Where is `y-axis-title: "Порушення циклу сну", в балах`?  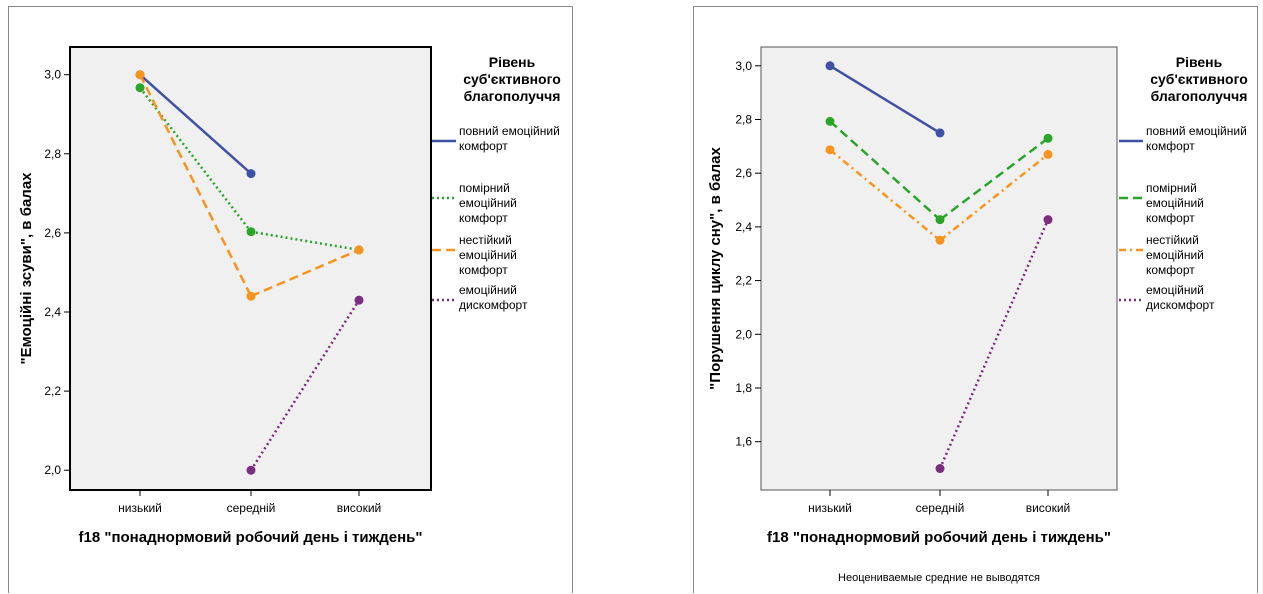
y-axis-title: "Порушення циклу сну", в балах is located at coordinates (715, 268).